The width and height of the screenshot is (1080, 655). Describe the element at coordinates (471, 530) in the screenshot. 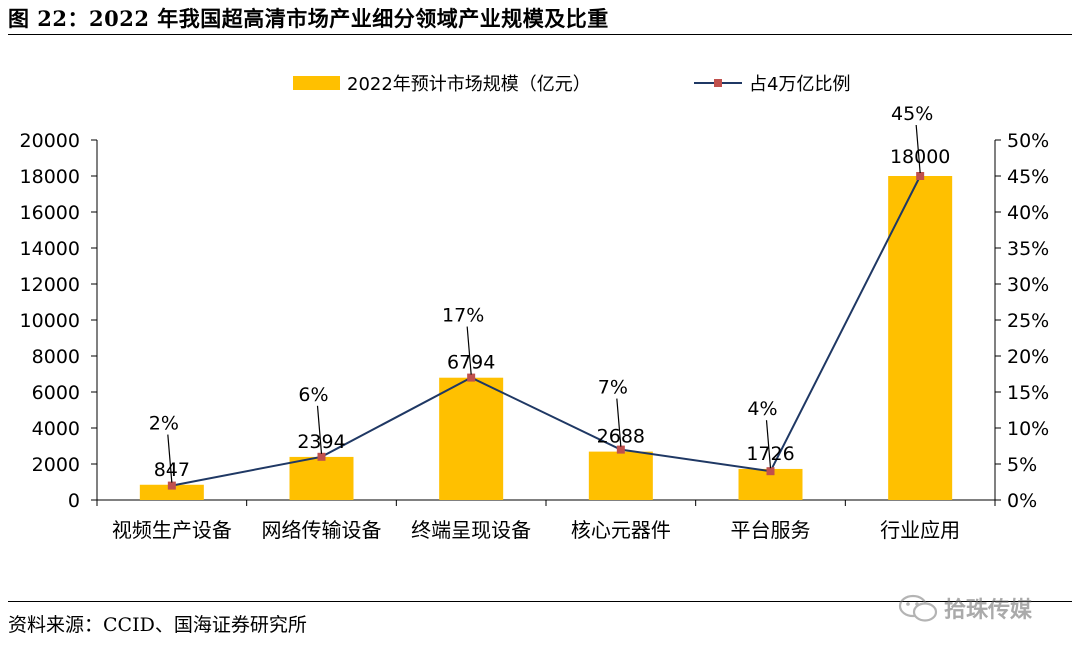

I see `x-tick-label: 终端呈现设备` at that location.